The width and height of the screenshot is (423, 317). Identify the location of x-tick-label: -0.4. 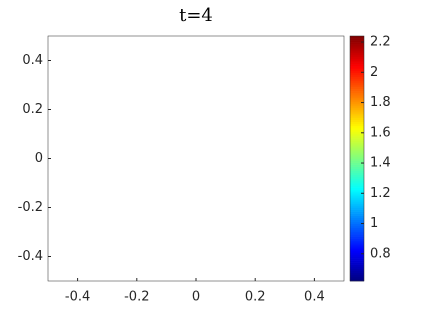
(77, 297).